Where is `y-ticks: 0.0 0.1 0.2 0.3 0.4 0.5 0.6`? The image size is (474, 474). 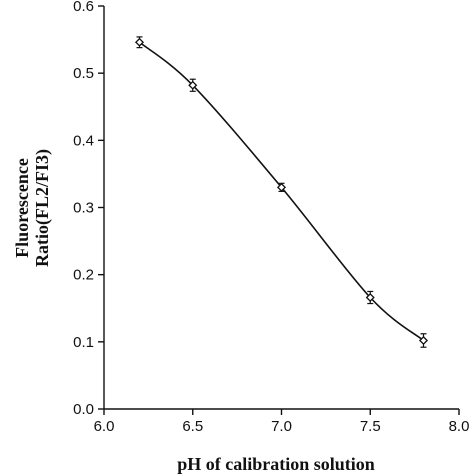 y-ticks: 0.0 0.1 0.2 0.3 0.4 0.5 0.6 is located at coordinates (88, 209).